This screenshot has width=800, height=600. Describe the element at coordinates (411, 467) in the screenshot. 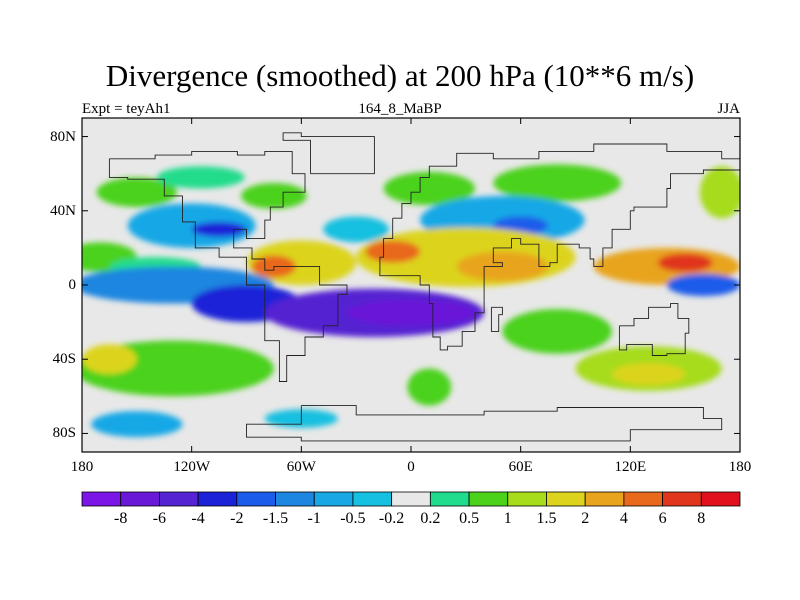

I see `x-tick-label: 0` at that location.